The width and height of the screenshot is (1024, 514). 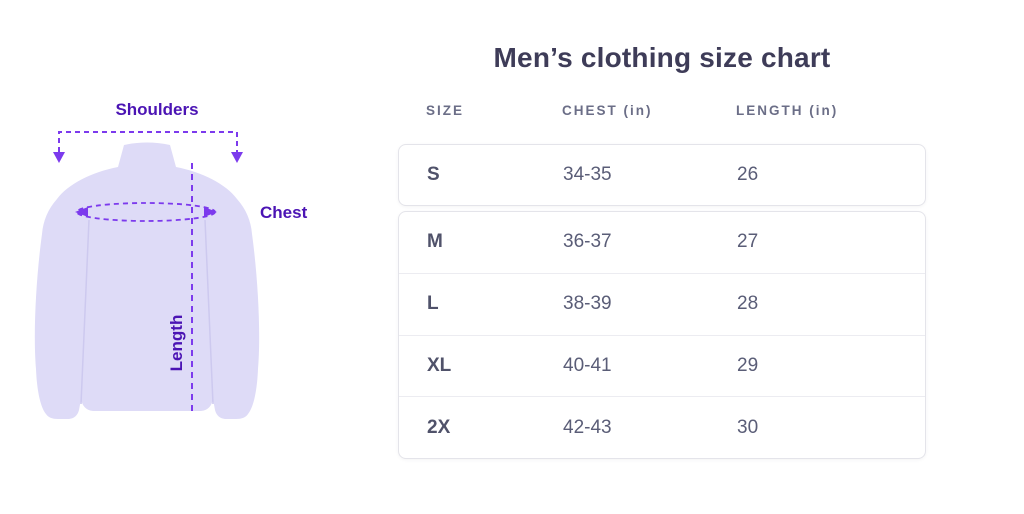 What do you see at coordinates (662, 365) in the screenshot?
I see `table-row: XL 40-41 29` at bounding box center [662, 365].